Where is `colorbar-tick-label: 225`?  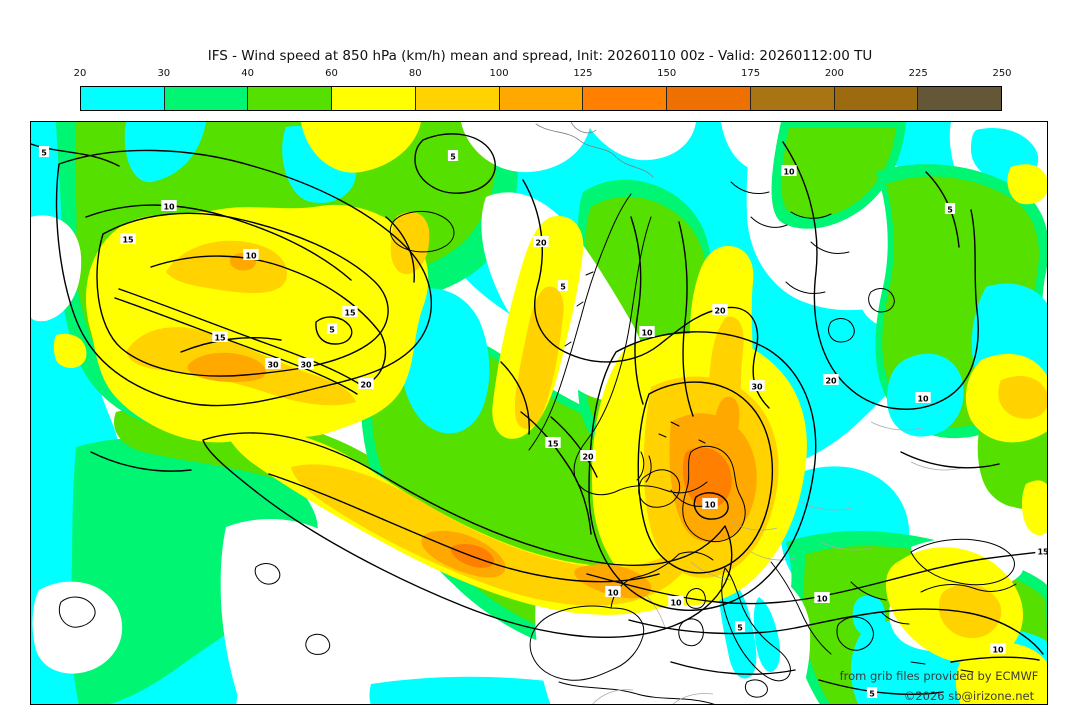
colorbar-tick-label: 225 is located at coordinates (918, 73).